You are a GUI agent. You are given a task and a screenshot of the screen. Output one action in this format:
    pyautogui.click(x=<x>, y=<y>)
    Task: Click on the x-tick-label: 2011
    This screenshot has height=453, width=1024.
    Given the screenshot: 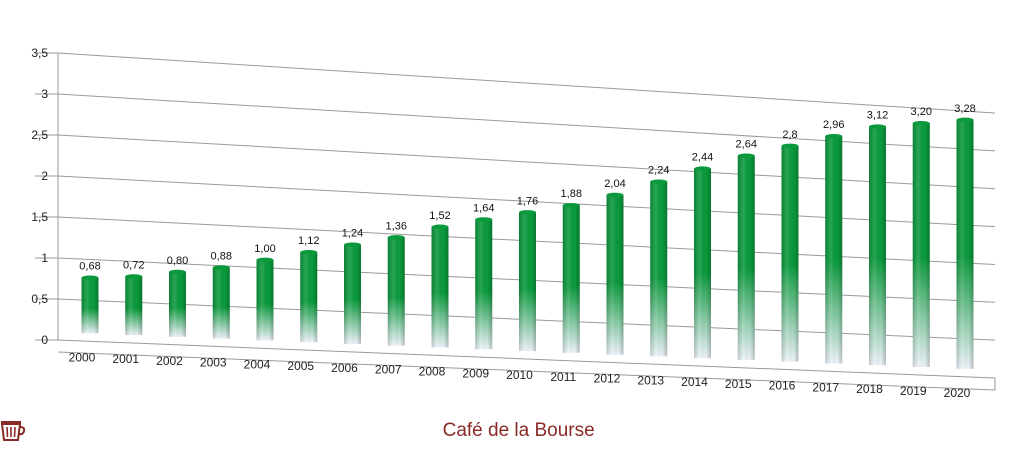 What is the action you would take?
    pyautogui.click(x=563, y=377)
    